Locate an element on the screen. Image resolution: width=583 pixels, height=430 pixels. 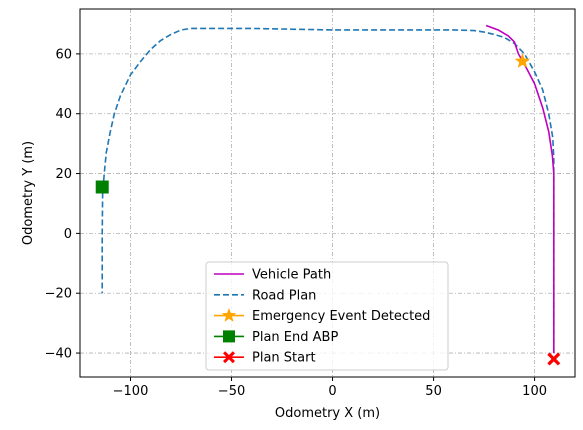
y-tick-label: 20 is located at coordinates (63, 174).